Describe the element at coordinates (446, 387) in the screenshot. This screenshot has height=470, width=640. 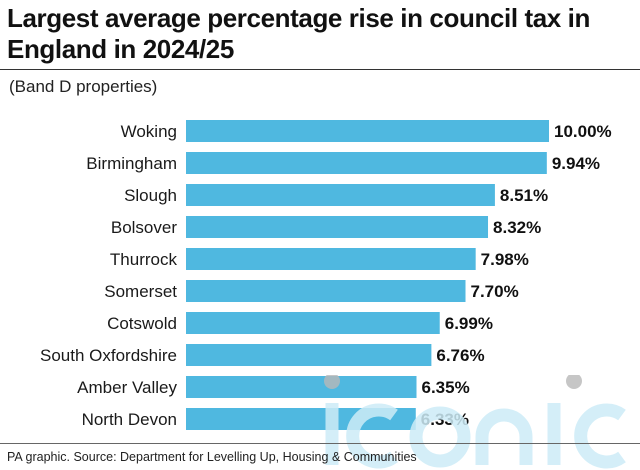
I see `value-label: 6.35%` at that location.